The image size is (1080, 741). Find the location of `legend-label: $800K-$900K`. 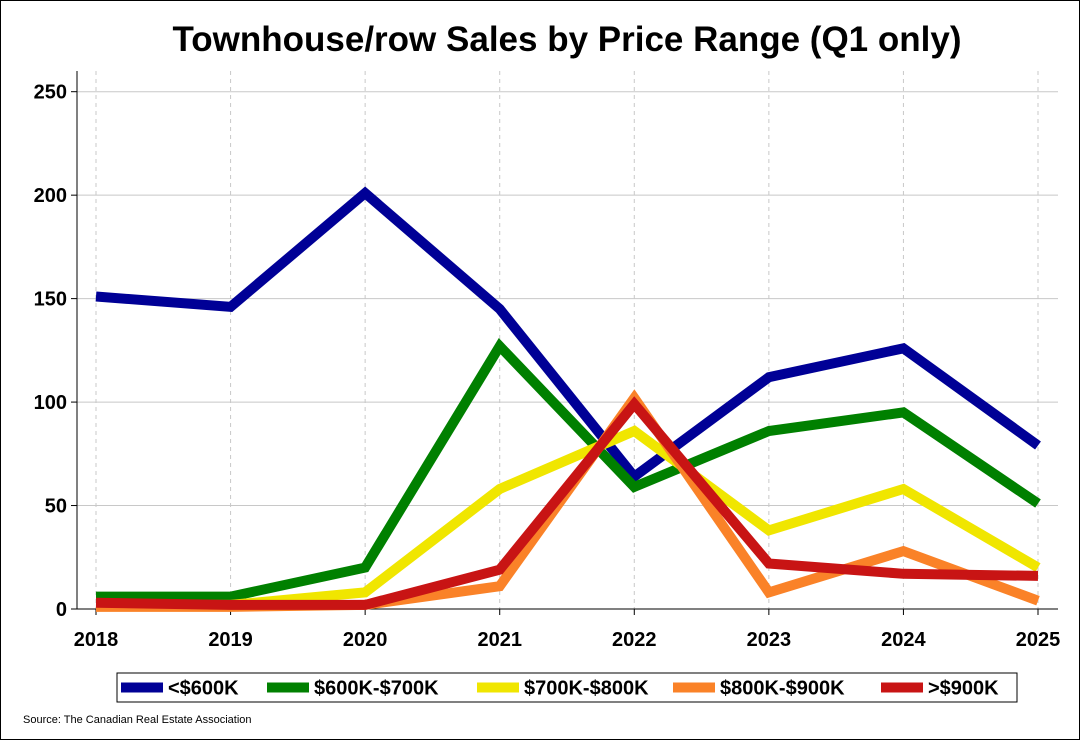

legend-label: $800K-$900K is located at coordinates (782, 689).